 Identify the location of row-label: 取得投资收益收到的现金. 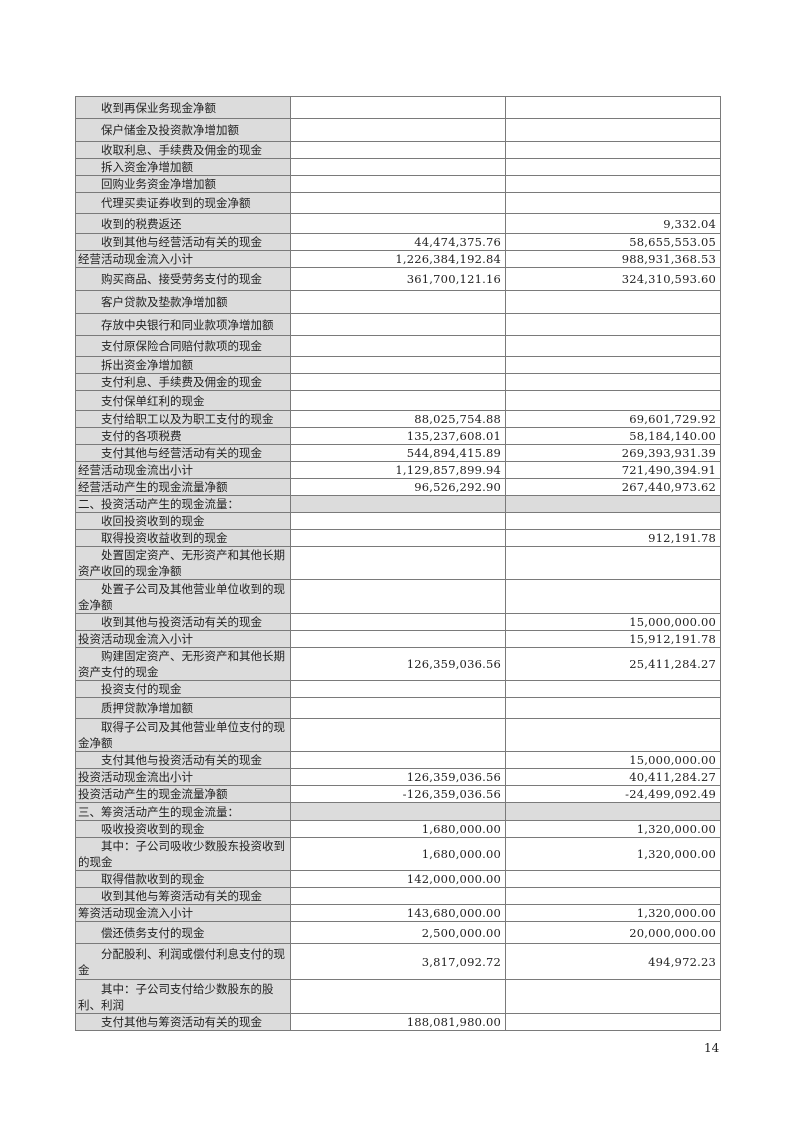
(183, 538).